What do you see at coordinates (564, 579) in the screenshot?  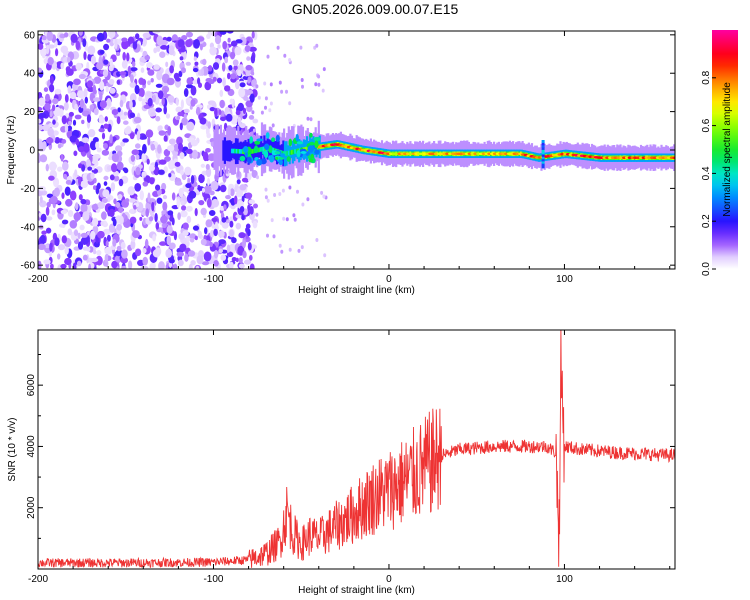 I see `line-xtick-label: 100` at bounding box center [564, 579].